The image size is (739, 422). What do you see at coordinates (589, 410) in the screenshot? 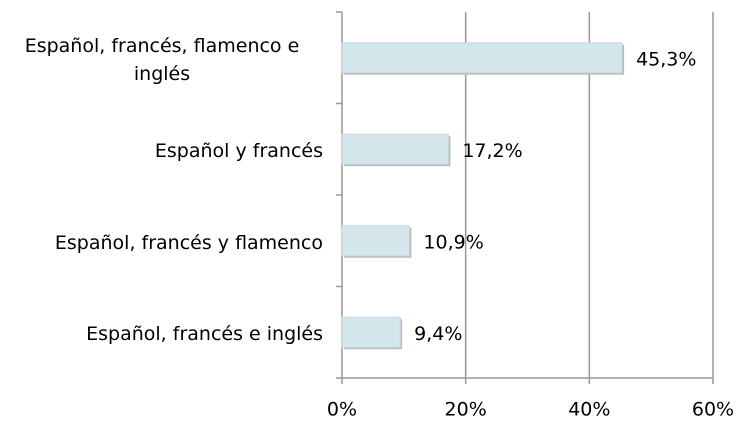
I see `x-tick-label: 40%` at bounding box center [589, 410].